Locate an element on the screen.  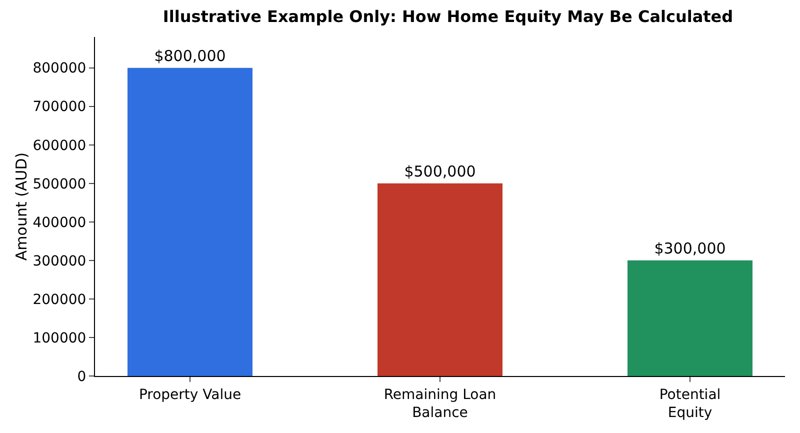
data-label: $800,000 is located at coordinates (190, 55).